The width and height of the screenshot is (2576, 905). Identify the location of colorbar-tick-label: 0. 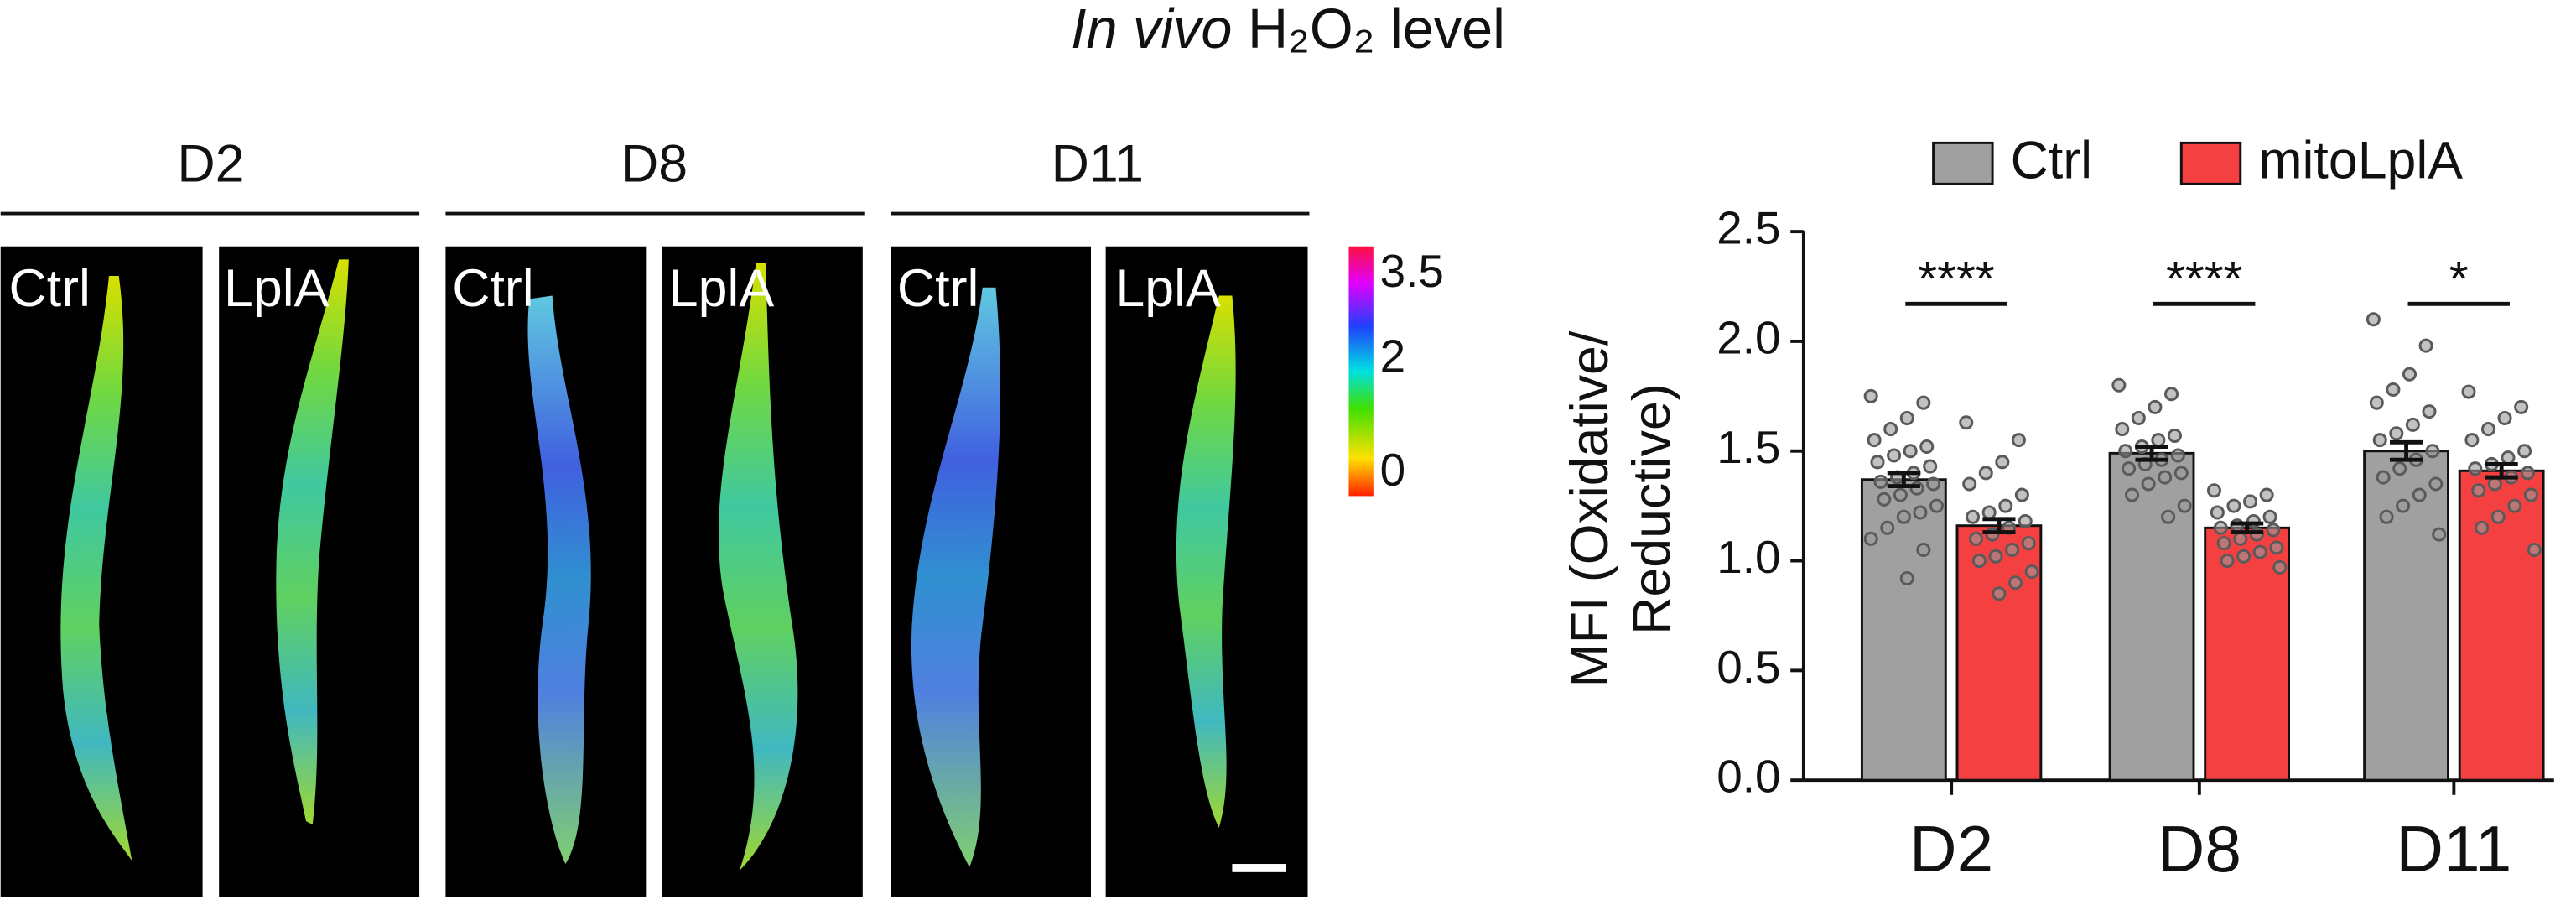
(1393, 470).